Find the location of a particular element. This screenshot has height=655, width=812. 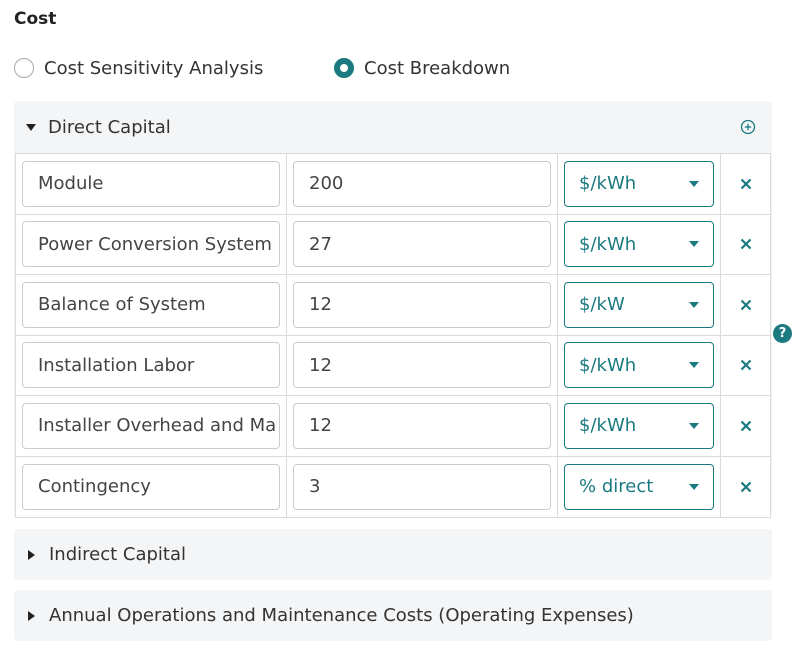

table-row: Contingency 3 % direct is located at coordinates (393, 486).